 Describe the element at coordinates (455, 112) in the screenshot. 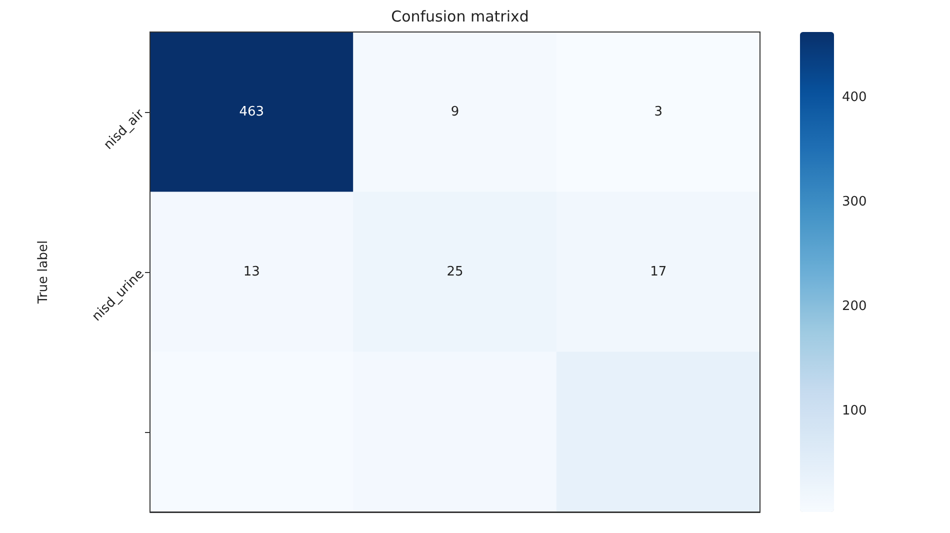

I see `data-label: 9` at that location.